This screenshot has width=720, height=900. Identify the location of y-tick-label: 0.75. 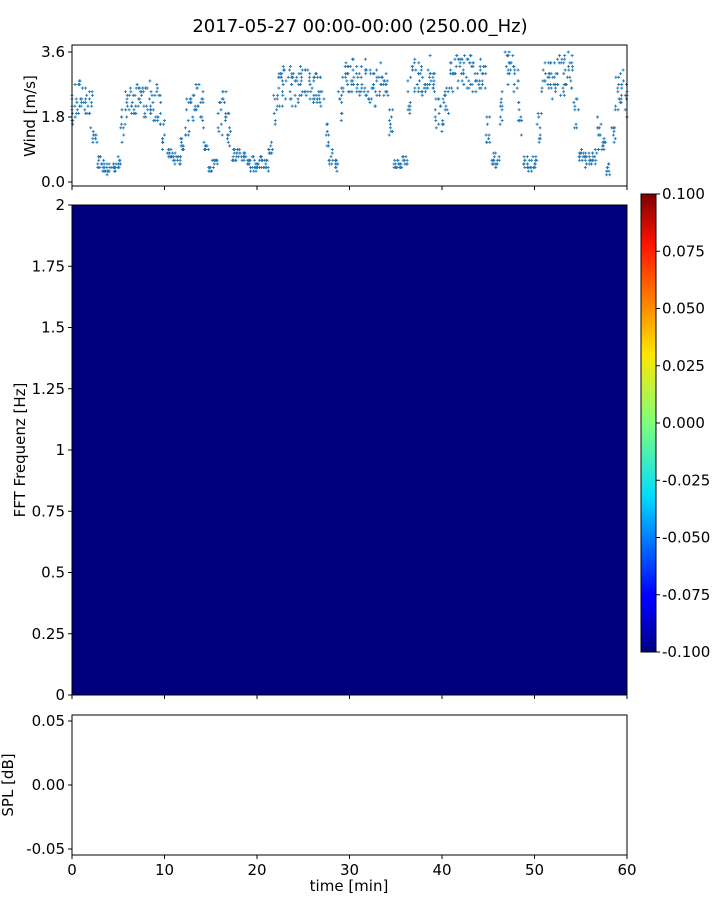
(48, 511).